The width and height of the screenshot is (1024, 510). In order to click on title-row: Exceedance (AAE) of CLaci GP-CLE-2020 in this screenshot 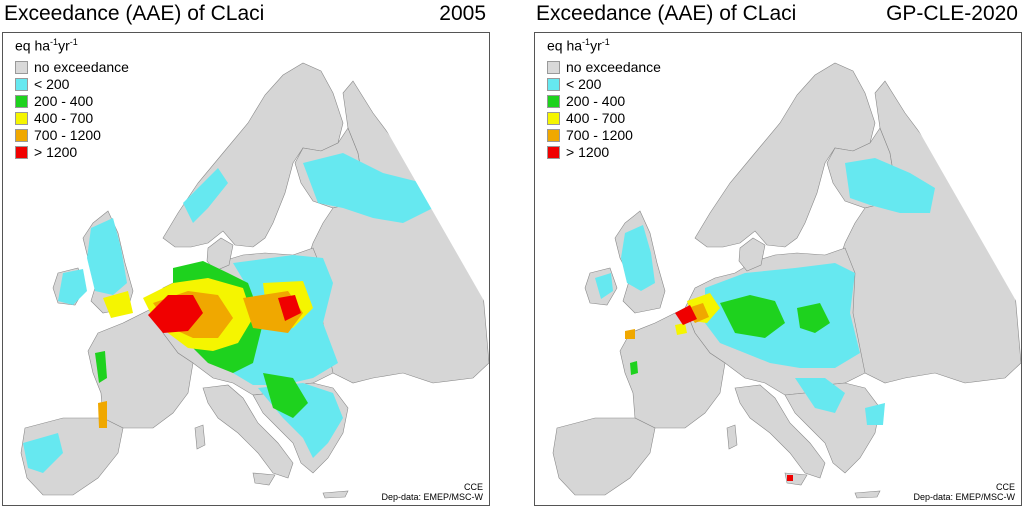, I will do `click(777, 17)`.